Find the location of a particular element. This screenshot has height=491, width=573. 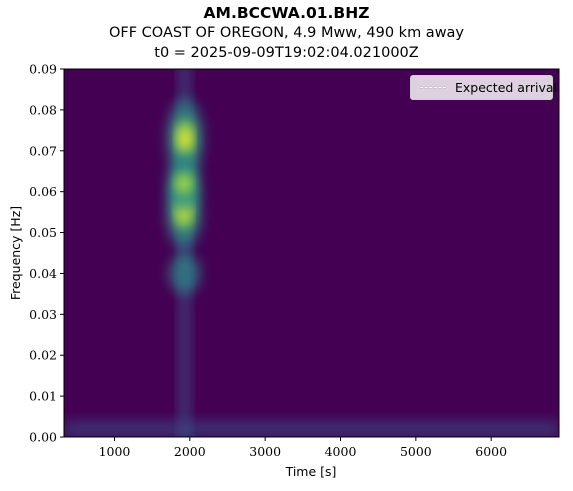

x-tick-label: 2000 is located at coordinates (190, 451).